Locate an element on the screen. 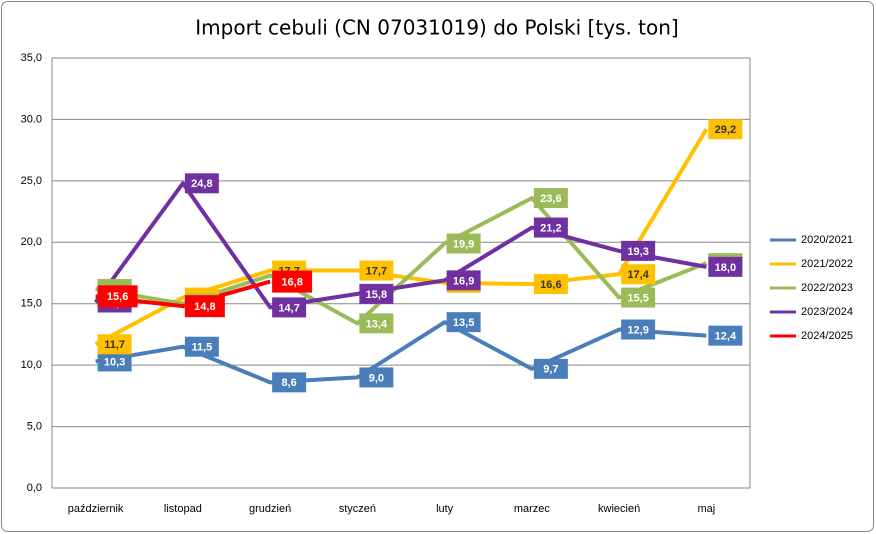 The image size is (876, 534). data-label: 11,7 is located at coordinates (114, 344).